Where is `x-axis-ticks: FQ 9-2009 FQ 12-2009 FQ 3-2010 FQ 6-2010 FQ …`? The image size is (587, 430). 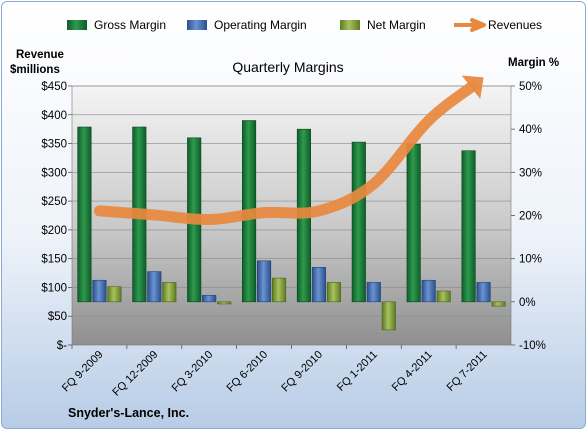 x-axis-ticks: FQ 9-2009 FQ 12-2009 FQ 3-2010 FQ 6-2010 FQ … is located at coordinates (275, 372).